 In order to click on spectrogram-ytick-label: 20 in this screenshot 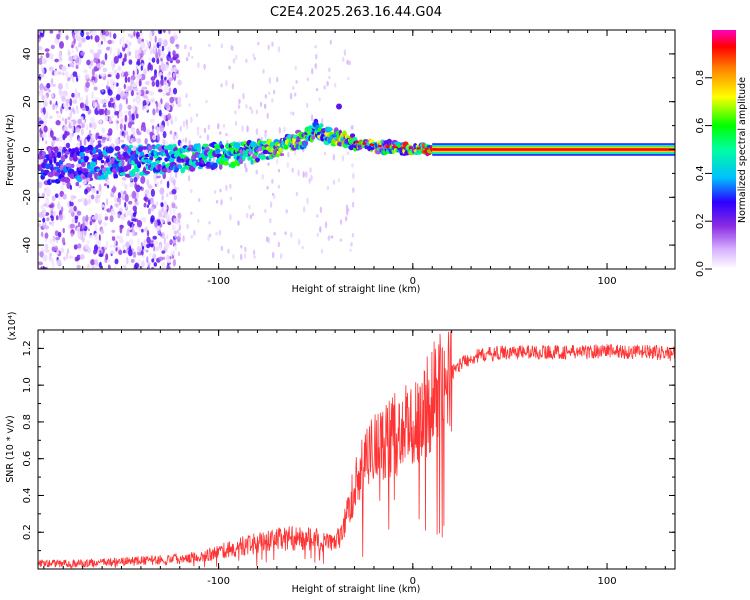, I will do `click(27, 101)`.